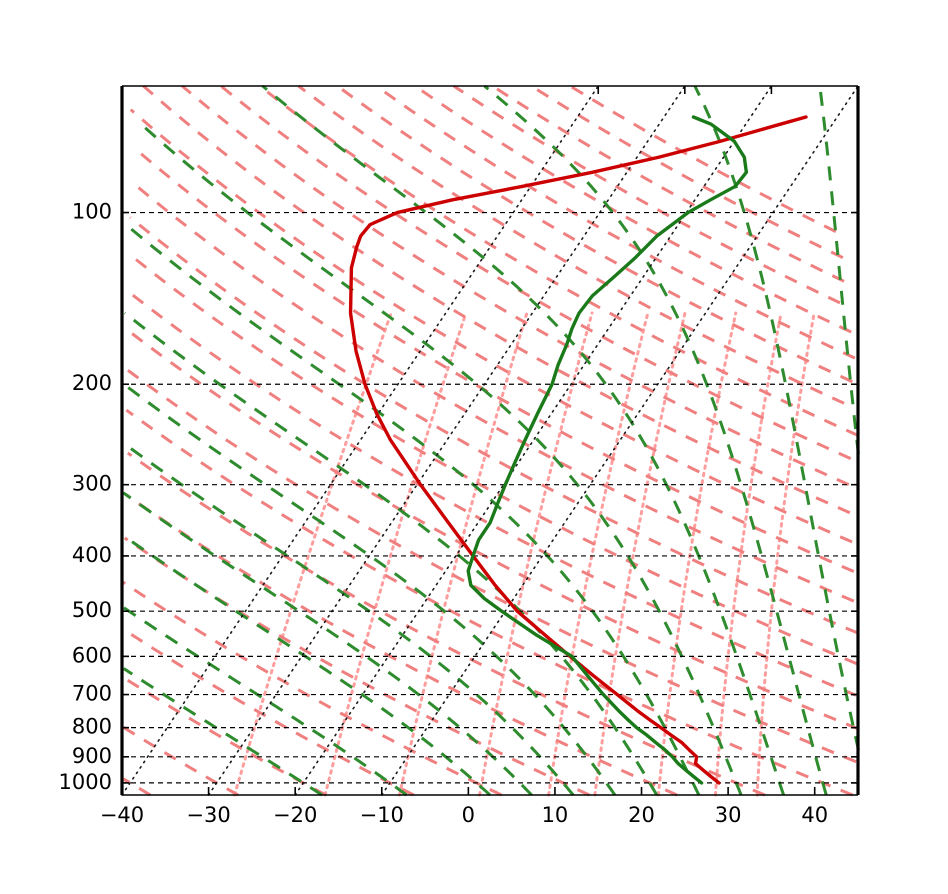 The height and width of the screenshot is (894, 948). I want to click on y-tick-label: 100, so click(92, 212).